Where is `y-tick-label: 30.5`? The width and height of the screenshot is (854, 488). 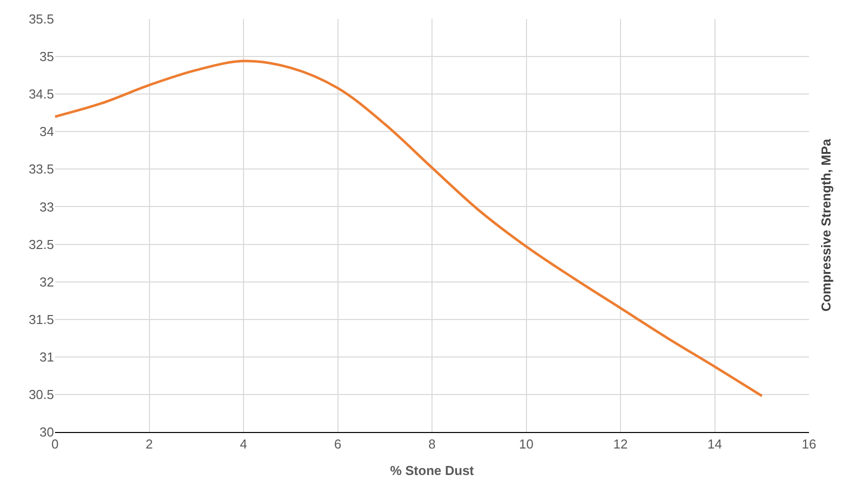 y-tick-label: 30.5 is located at coordinates (41, 394).